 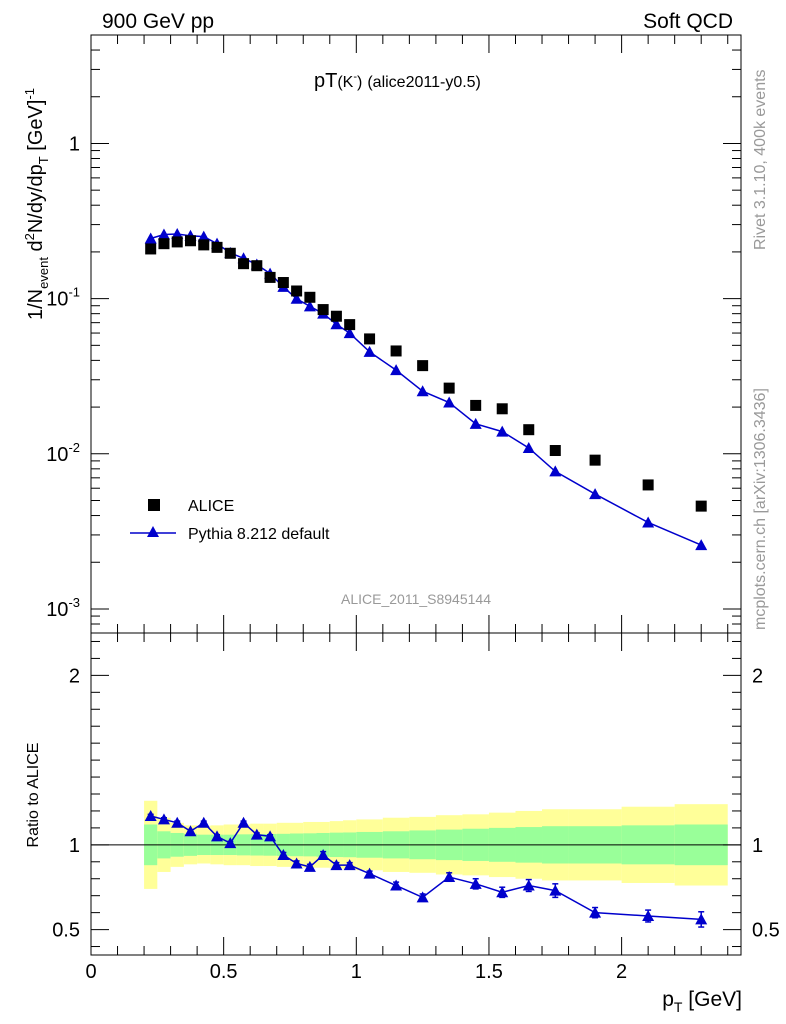 What do you see at coordinates (766, 931) in the screenshot?
I see `bottom-ytick-label-right: 0.5` at bounding box center [766, 931].